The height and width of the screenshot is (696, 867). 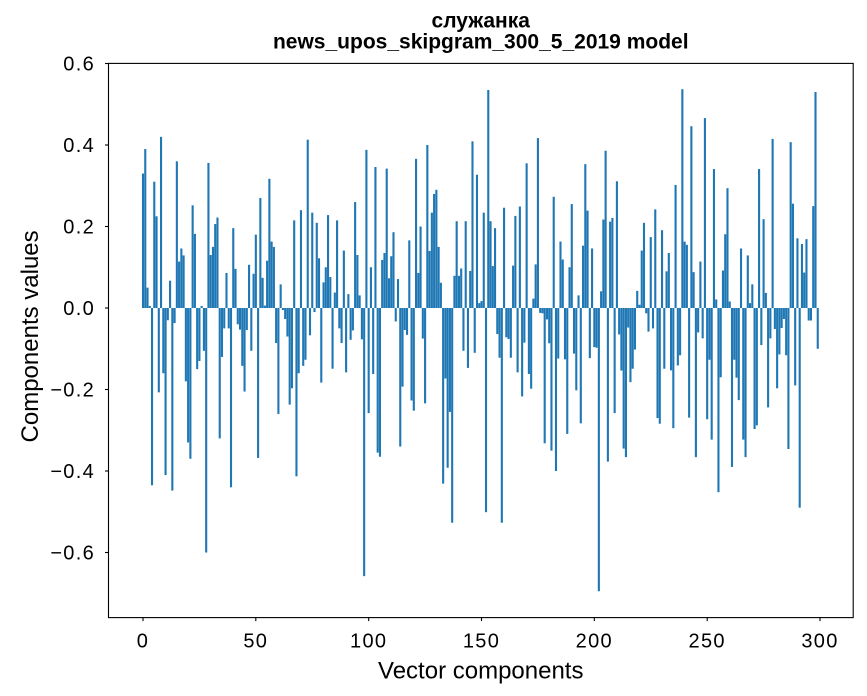 I want to click on svg-text: −0.4, so click(x=72, y=472).